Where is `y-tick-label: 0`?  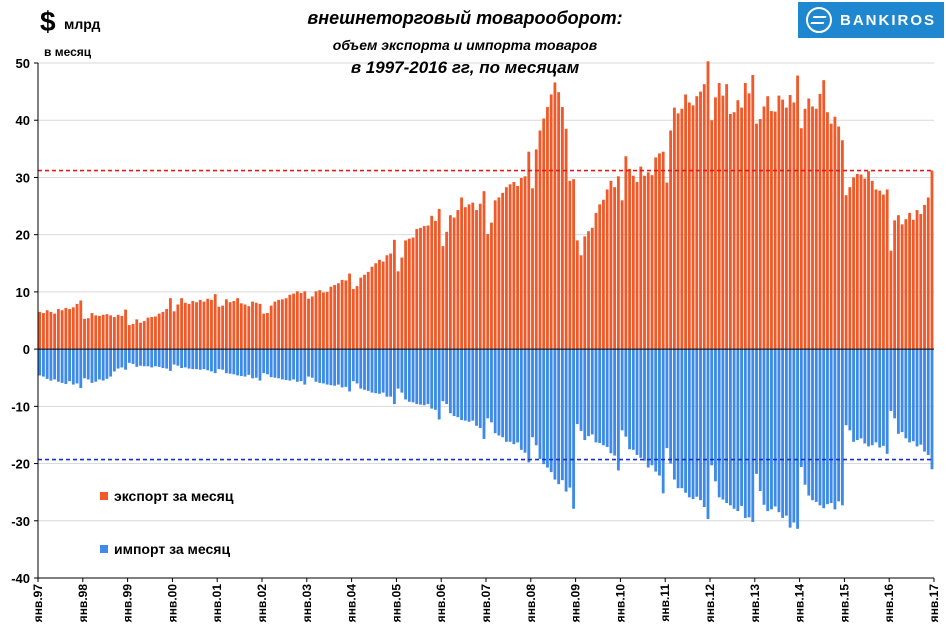
y-tick-label: 0 is located at coordinates (26, 349).